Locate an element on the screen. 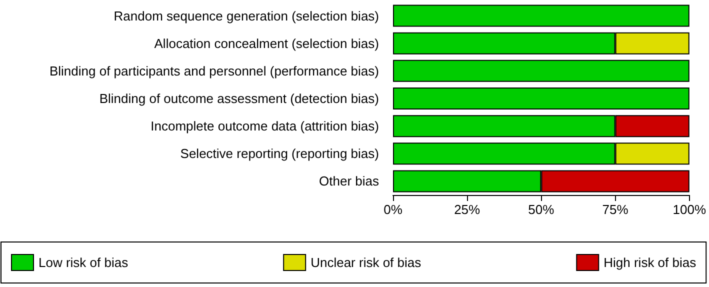 The image size is (709, 287). x-tick-label: 0% is located at coordinates (393, 209).